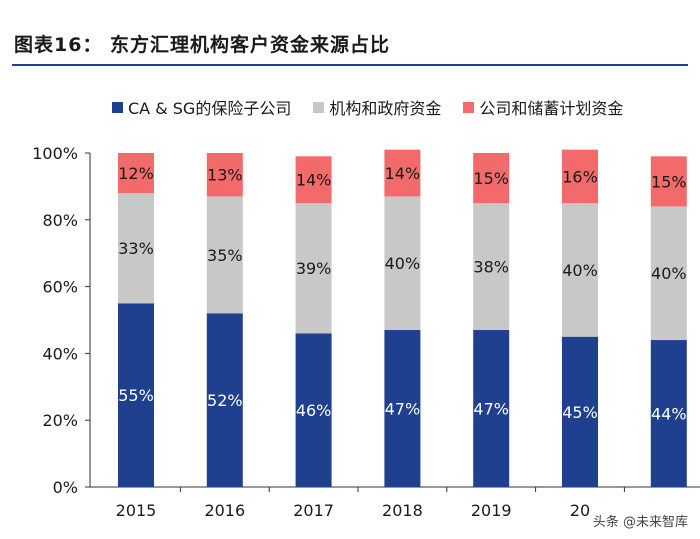  I want to click on data-label: 35%, so click(225, 255).